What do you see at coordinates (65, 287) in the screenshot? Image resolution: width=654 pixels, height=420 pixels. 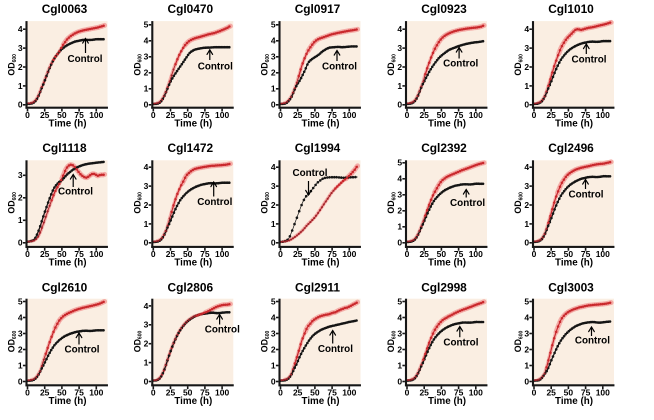 I see `svg-text: Cgl2610` at bounding box center [65, 287].